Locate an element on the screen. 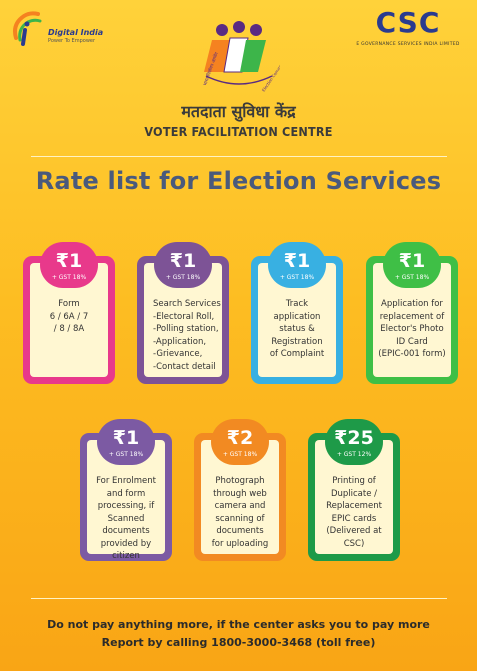 The image size is (477, 671). price-badge: ₹25 + GST 12% is located at coordinates (354, 442).